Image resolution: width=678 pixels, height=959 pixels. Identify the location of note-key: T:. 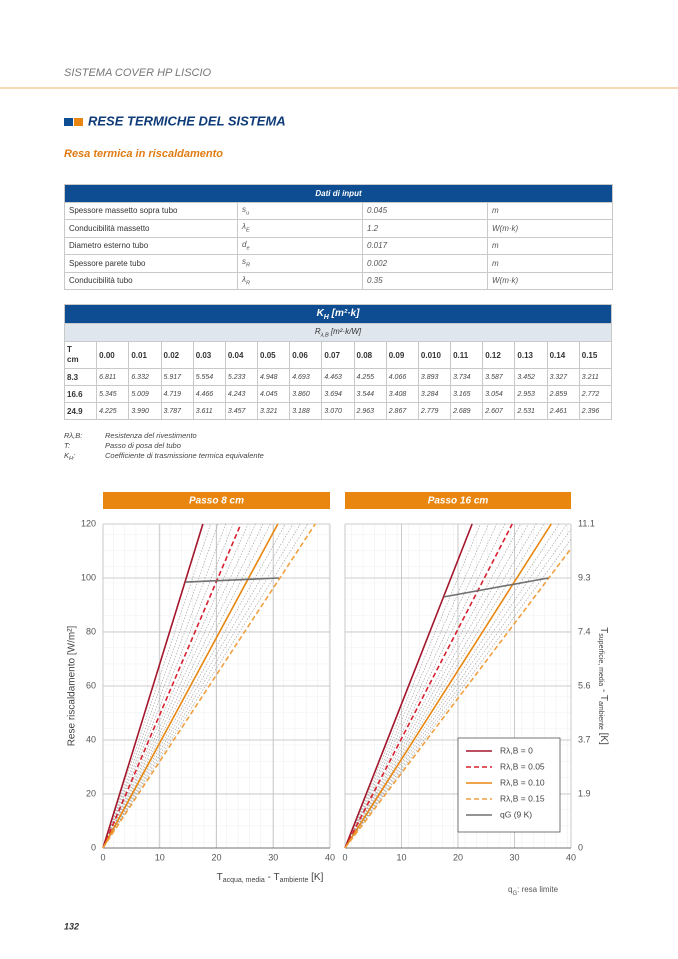
(67, 445).